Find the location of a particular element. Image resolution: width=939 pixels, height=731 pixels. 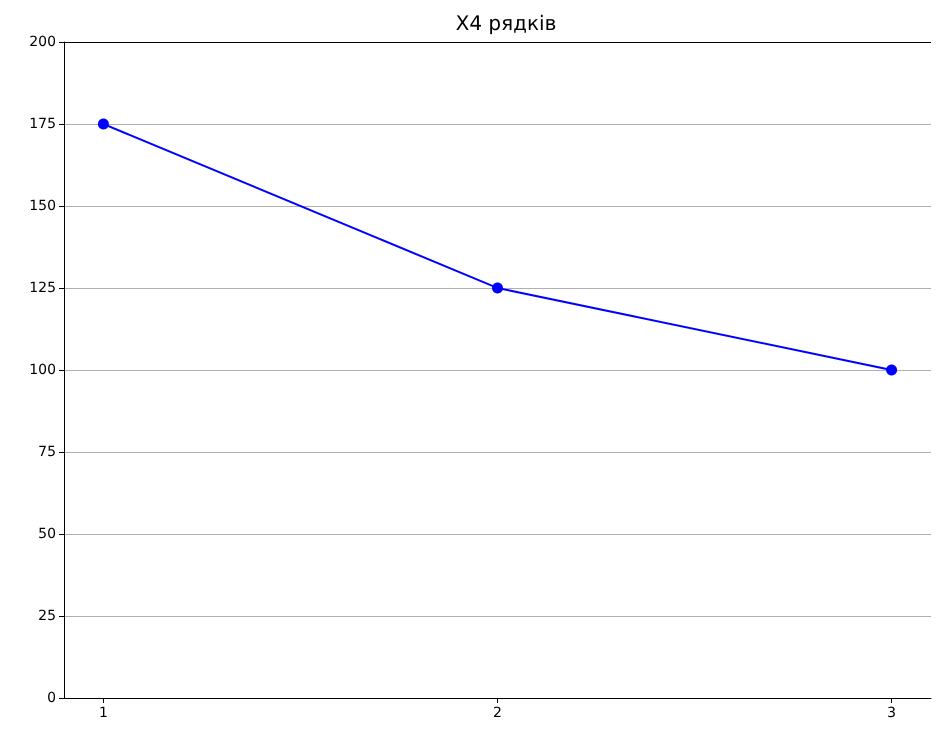

x-tick-label: 3 is located at coordinates (891, 713).